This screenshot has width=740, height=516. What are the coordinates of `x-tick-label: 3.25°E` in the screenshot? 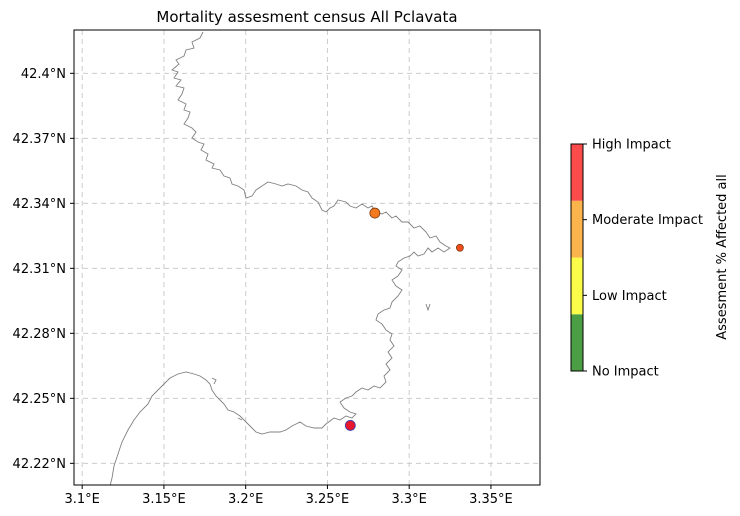 It's located at (328, 499).